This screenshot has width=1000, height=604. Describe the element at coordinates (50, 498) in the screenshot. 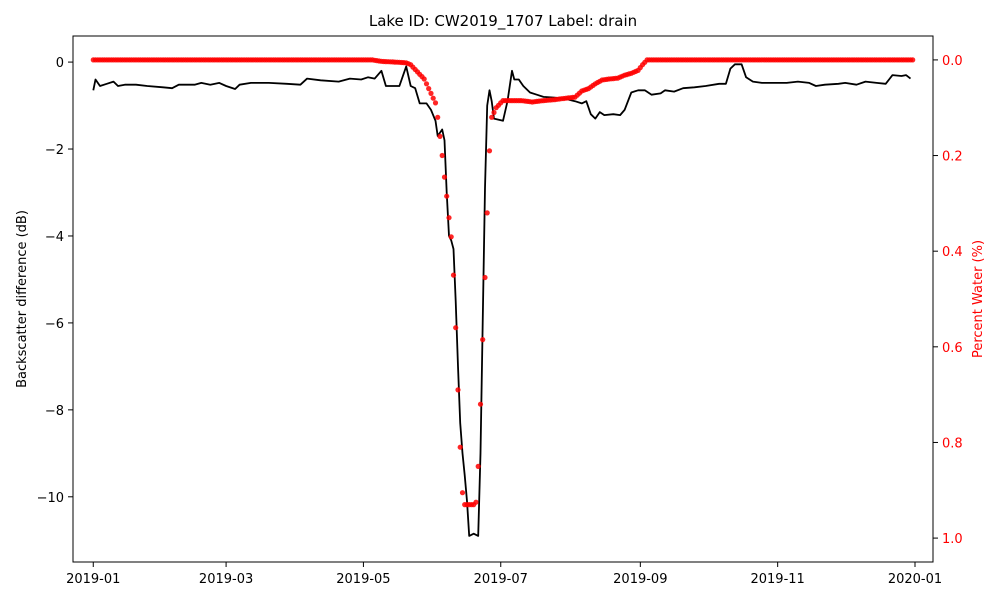

I see `y-tick-label-left: −10` at that location.